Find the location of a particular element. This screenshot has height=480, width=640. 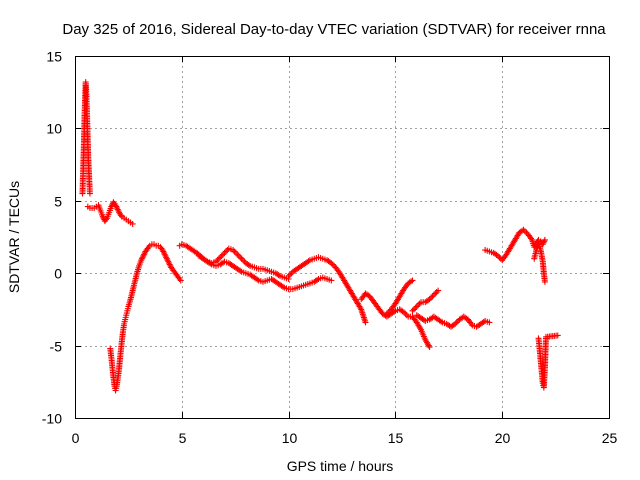

x-tick-label: 5 is located at coordinates (183, 438).